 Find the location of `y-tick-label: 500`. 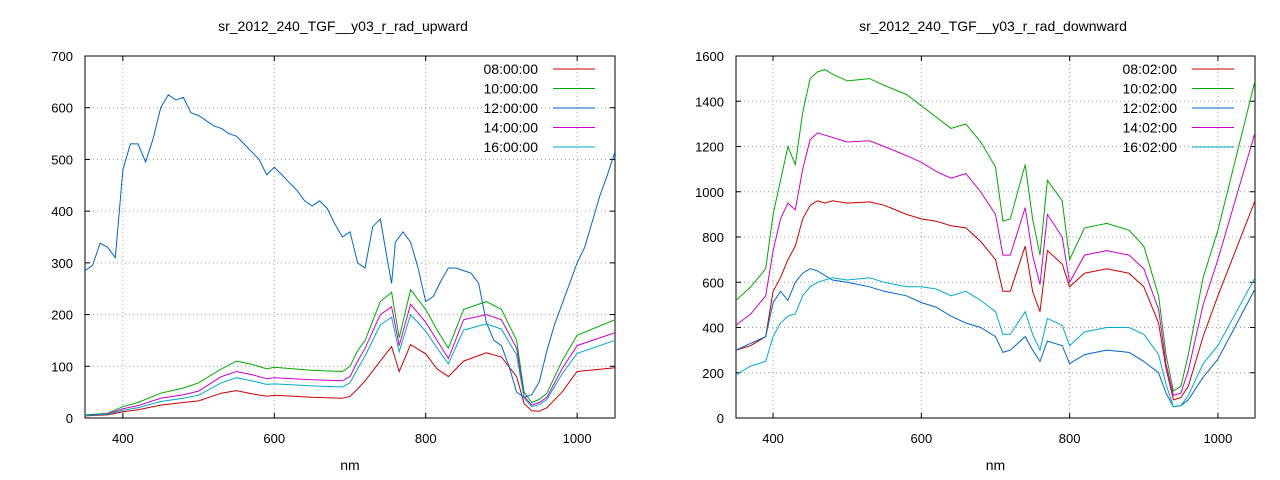

y-tick-label: 500 is located at coordinates (62, 159).